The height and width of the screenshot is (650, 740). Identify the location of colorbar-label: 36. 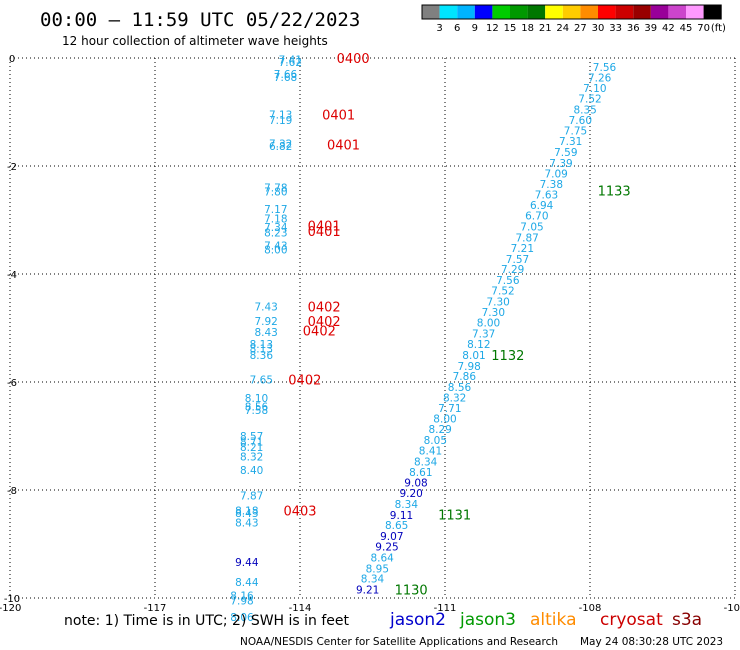
(633, 28).